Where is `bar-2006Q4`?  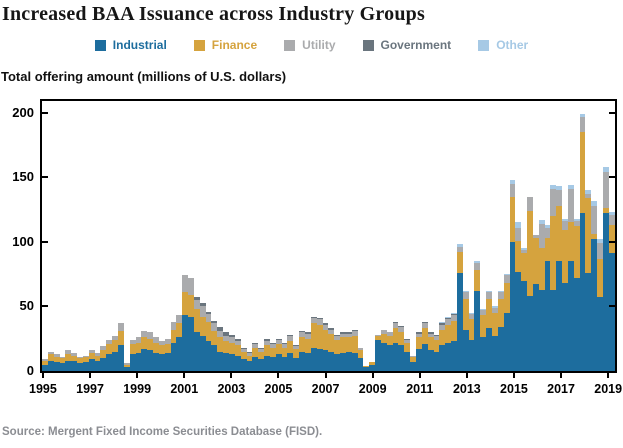
bar-2006Q4 is located at coordinates (319, 344).